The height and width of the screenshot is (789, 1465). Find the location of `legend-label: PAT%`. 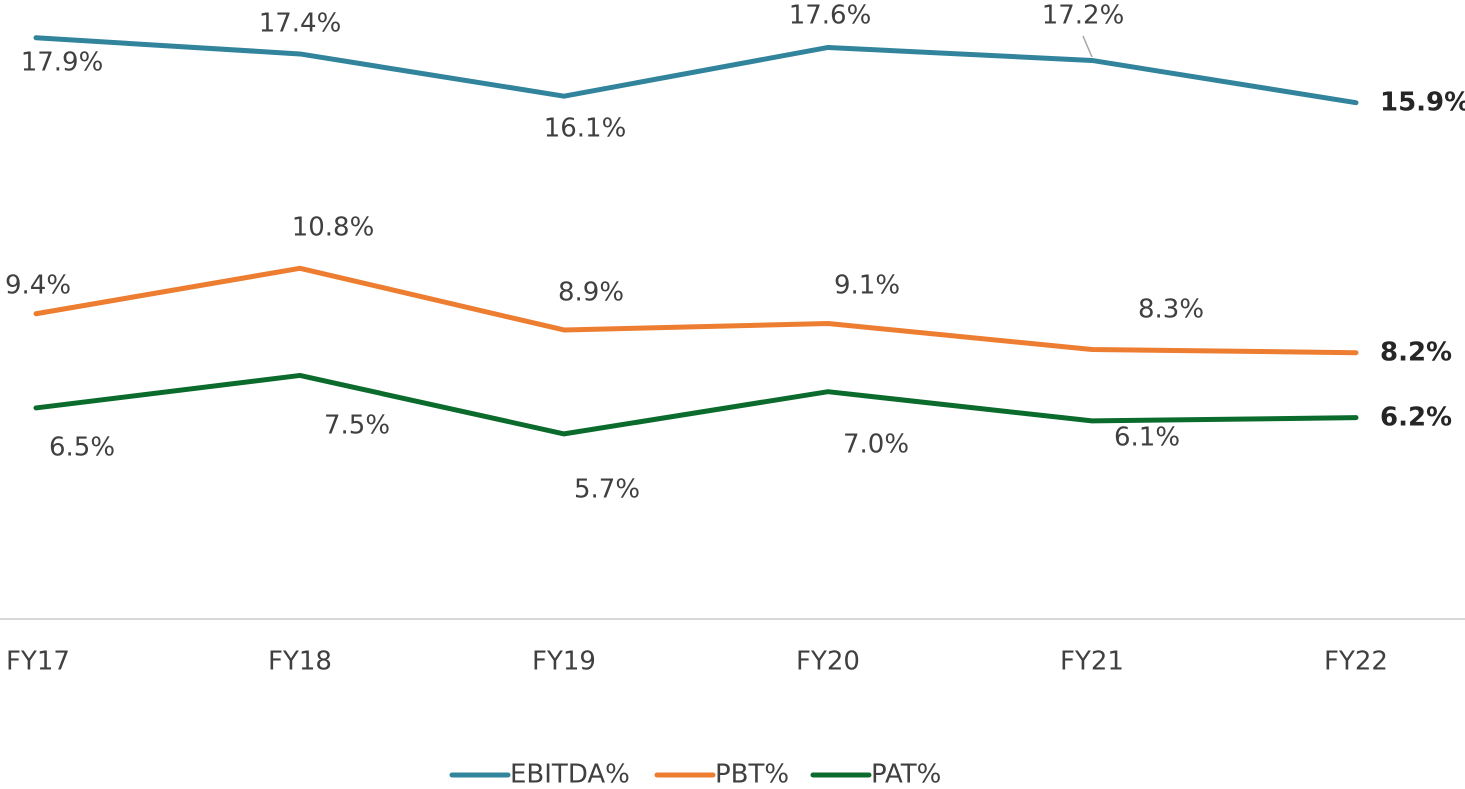

legend-label: PAT% is located at coordinates (906, 774).